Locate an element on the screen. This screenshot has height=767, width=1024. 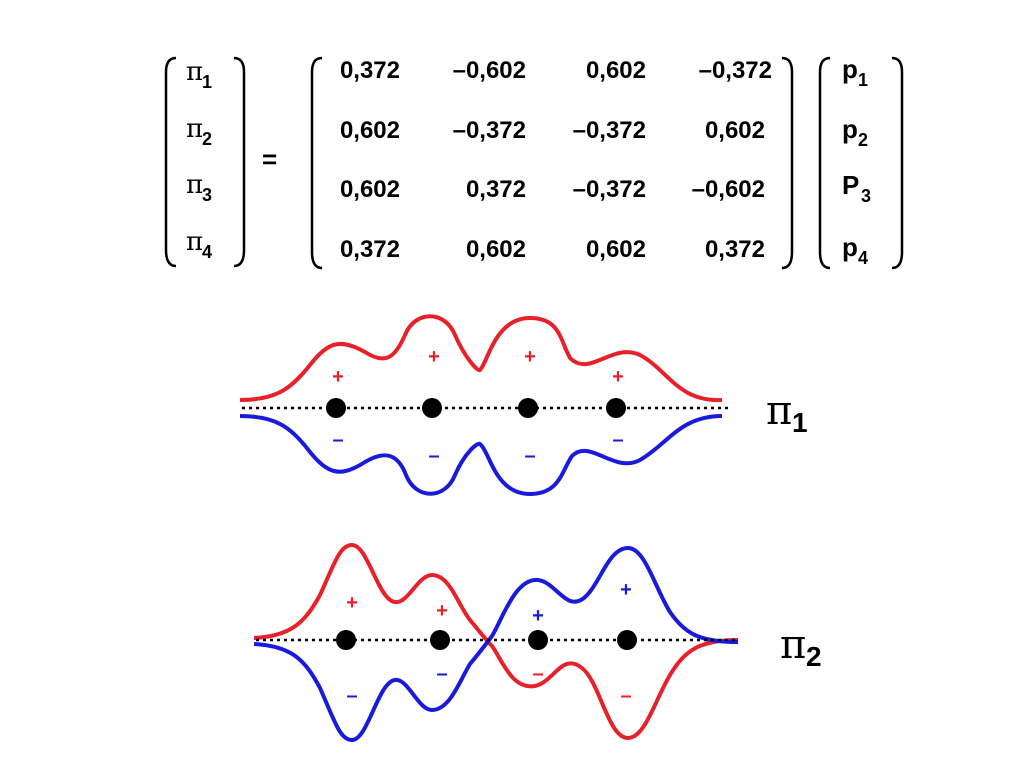
pi1-positive-lobe-curve is located at coordinates (481, 358).